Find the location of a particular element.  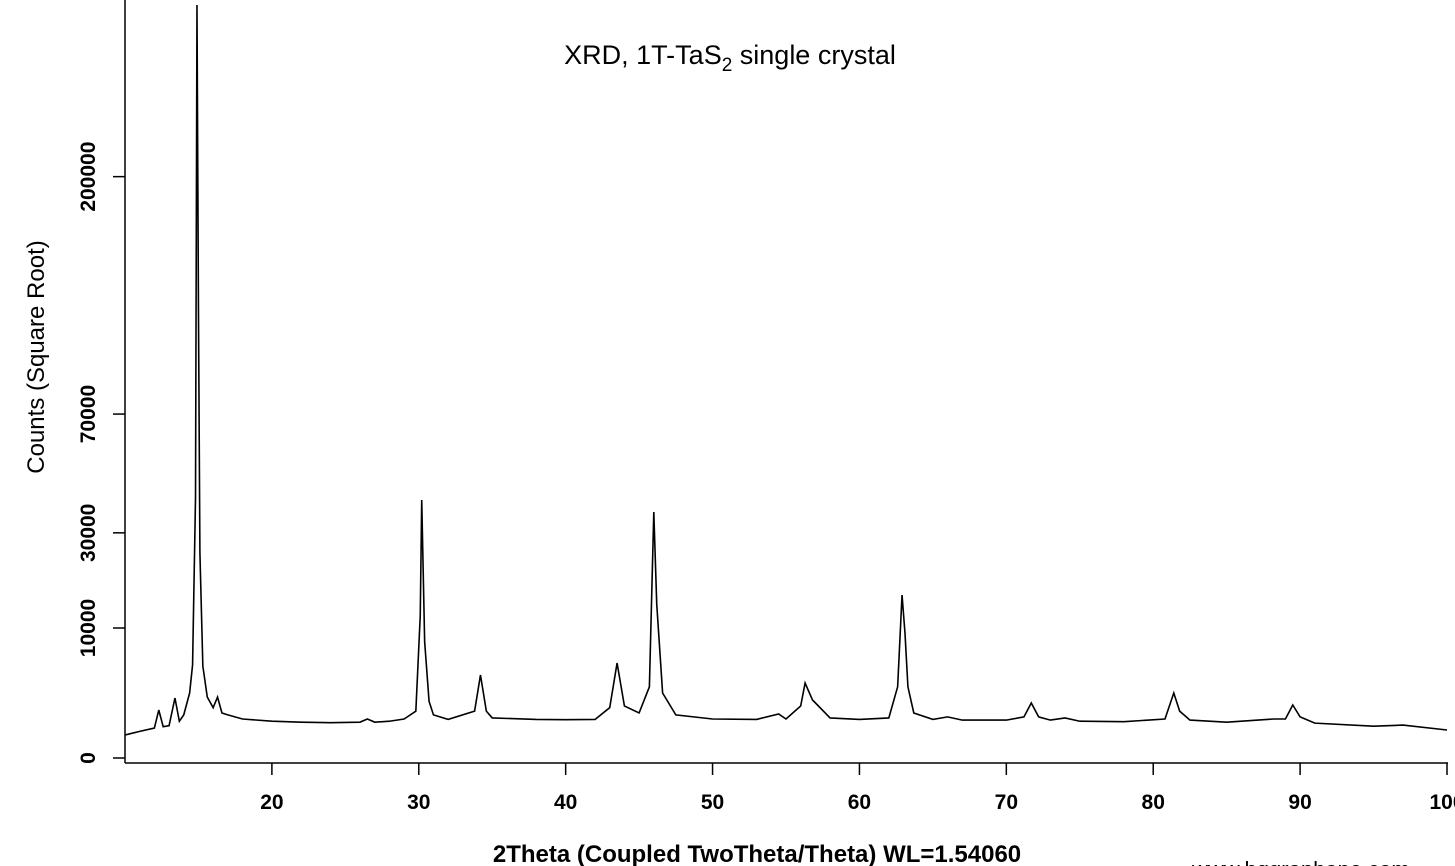

x-tick-label: 90 is located at coordinates (1299, 802).